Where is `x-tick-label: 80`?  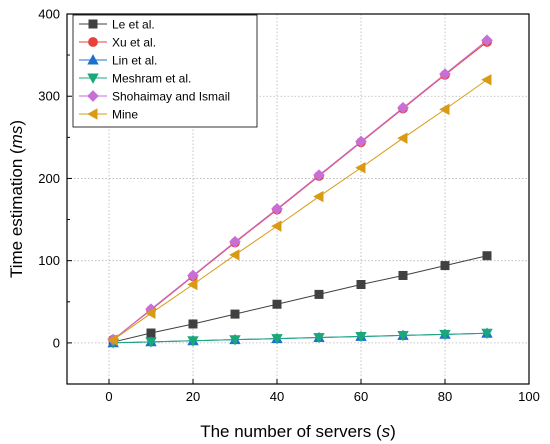 x-tick-label: 80 is located at coordinates (445, 396).